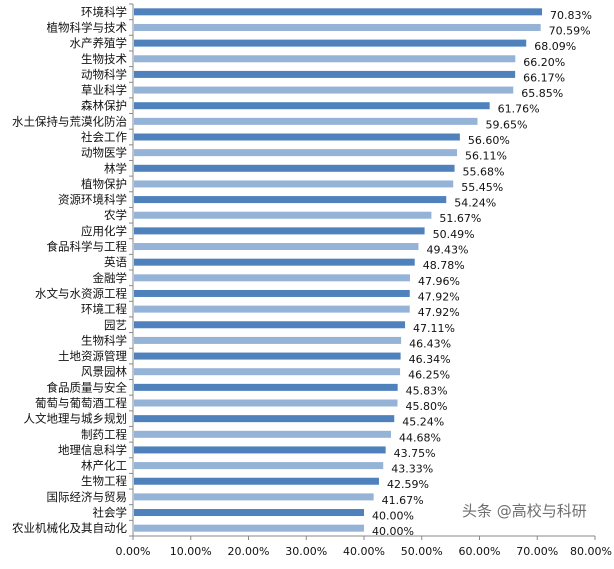 The height and width of the screenshot is (569, 614). I want to click on category-label: 生物技术, so click(104, 59).